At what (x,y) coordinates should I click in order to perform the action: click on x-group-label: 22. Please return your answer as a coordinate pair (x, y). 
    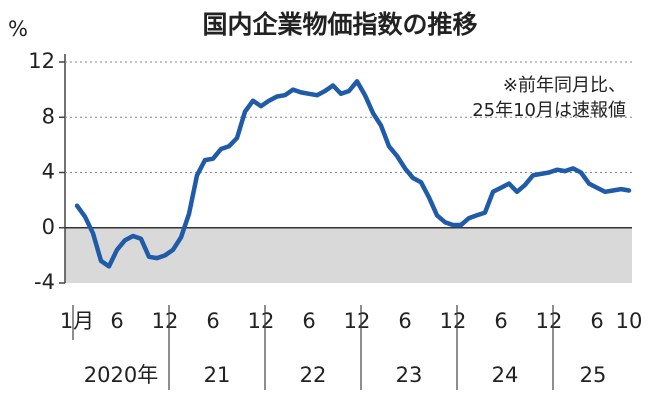
    Looking at the image, I should click on (313, 375).